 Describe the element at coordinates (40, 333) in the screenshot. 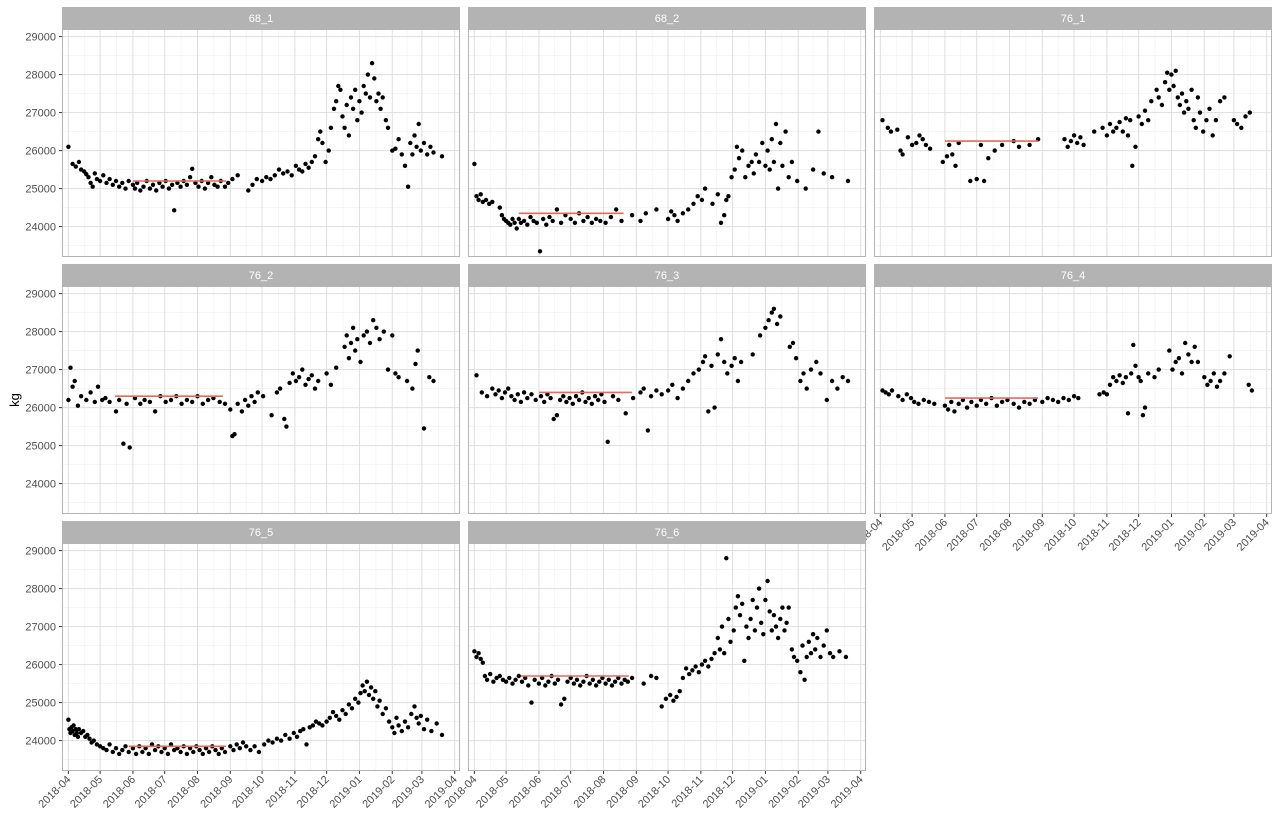

I see `y-tick-label: 28000` at that location.